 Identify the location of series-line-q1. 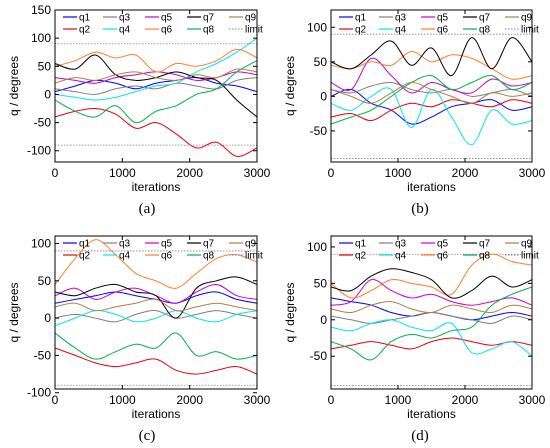
(431, 106).